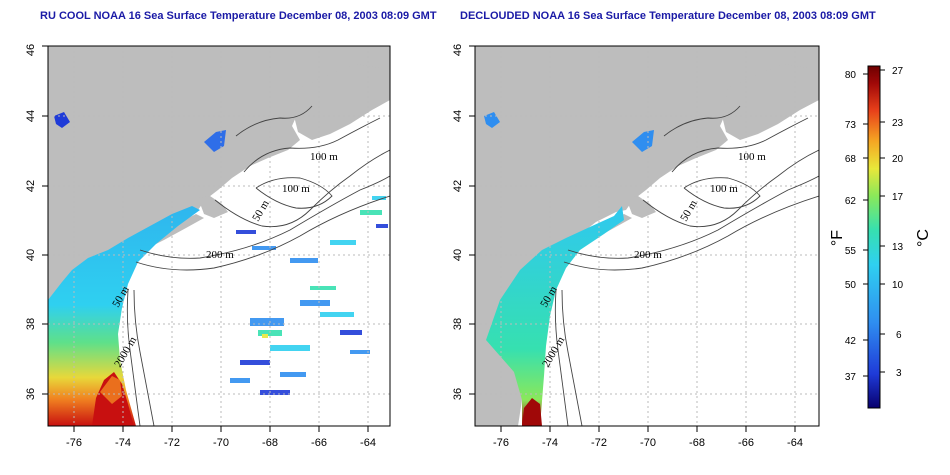  What do you see at coordinates (851, 341) in the screenshot?
I see `fahrenheit-tick: 42` at bounding box center [851, 341].